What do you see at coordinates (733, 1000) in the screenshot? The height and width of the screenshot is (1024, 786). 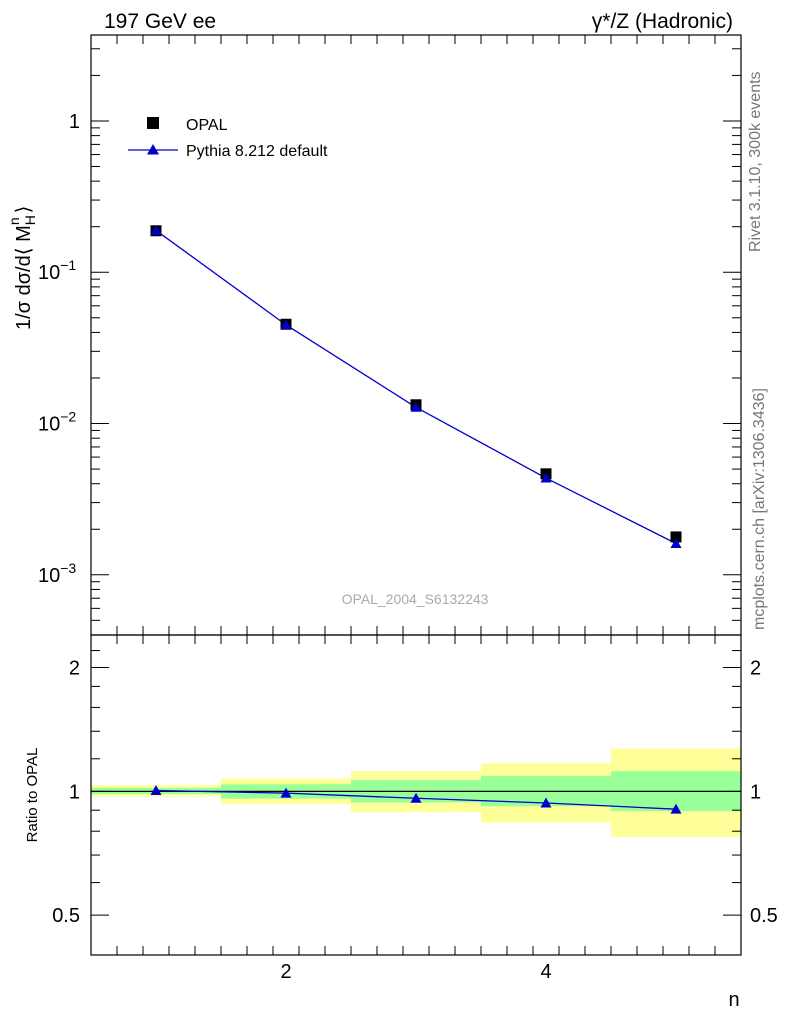 I see `x-axis-label: n` at bounding box center [733, 1000].